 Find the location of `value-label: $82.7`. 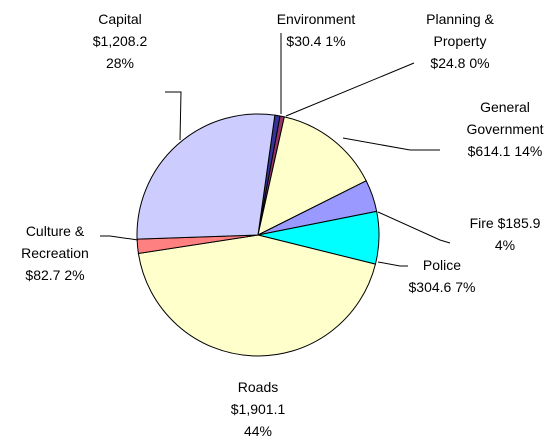

value-label: $82.7 is located at coordinates (43, 275).